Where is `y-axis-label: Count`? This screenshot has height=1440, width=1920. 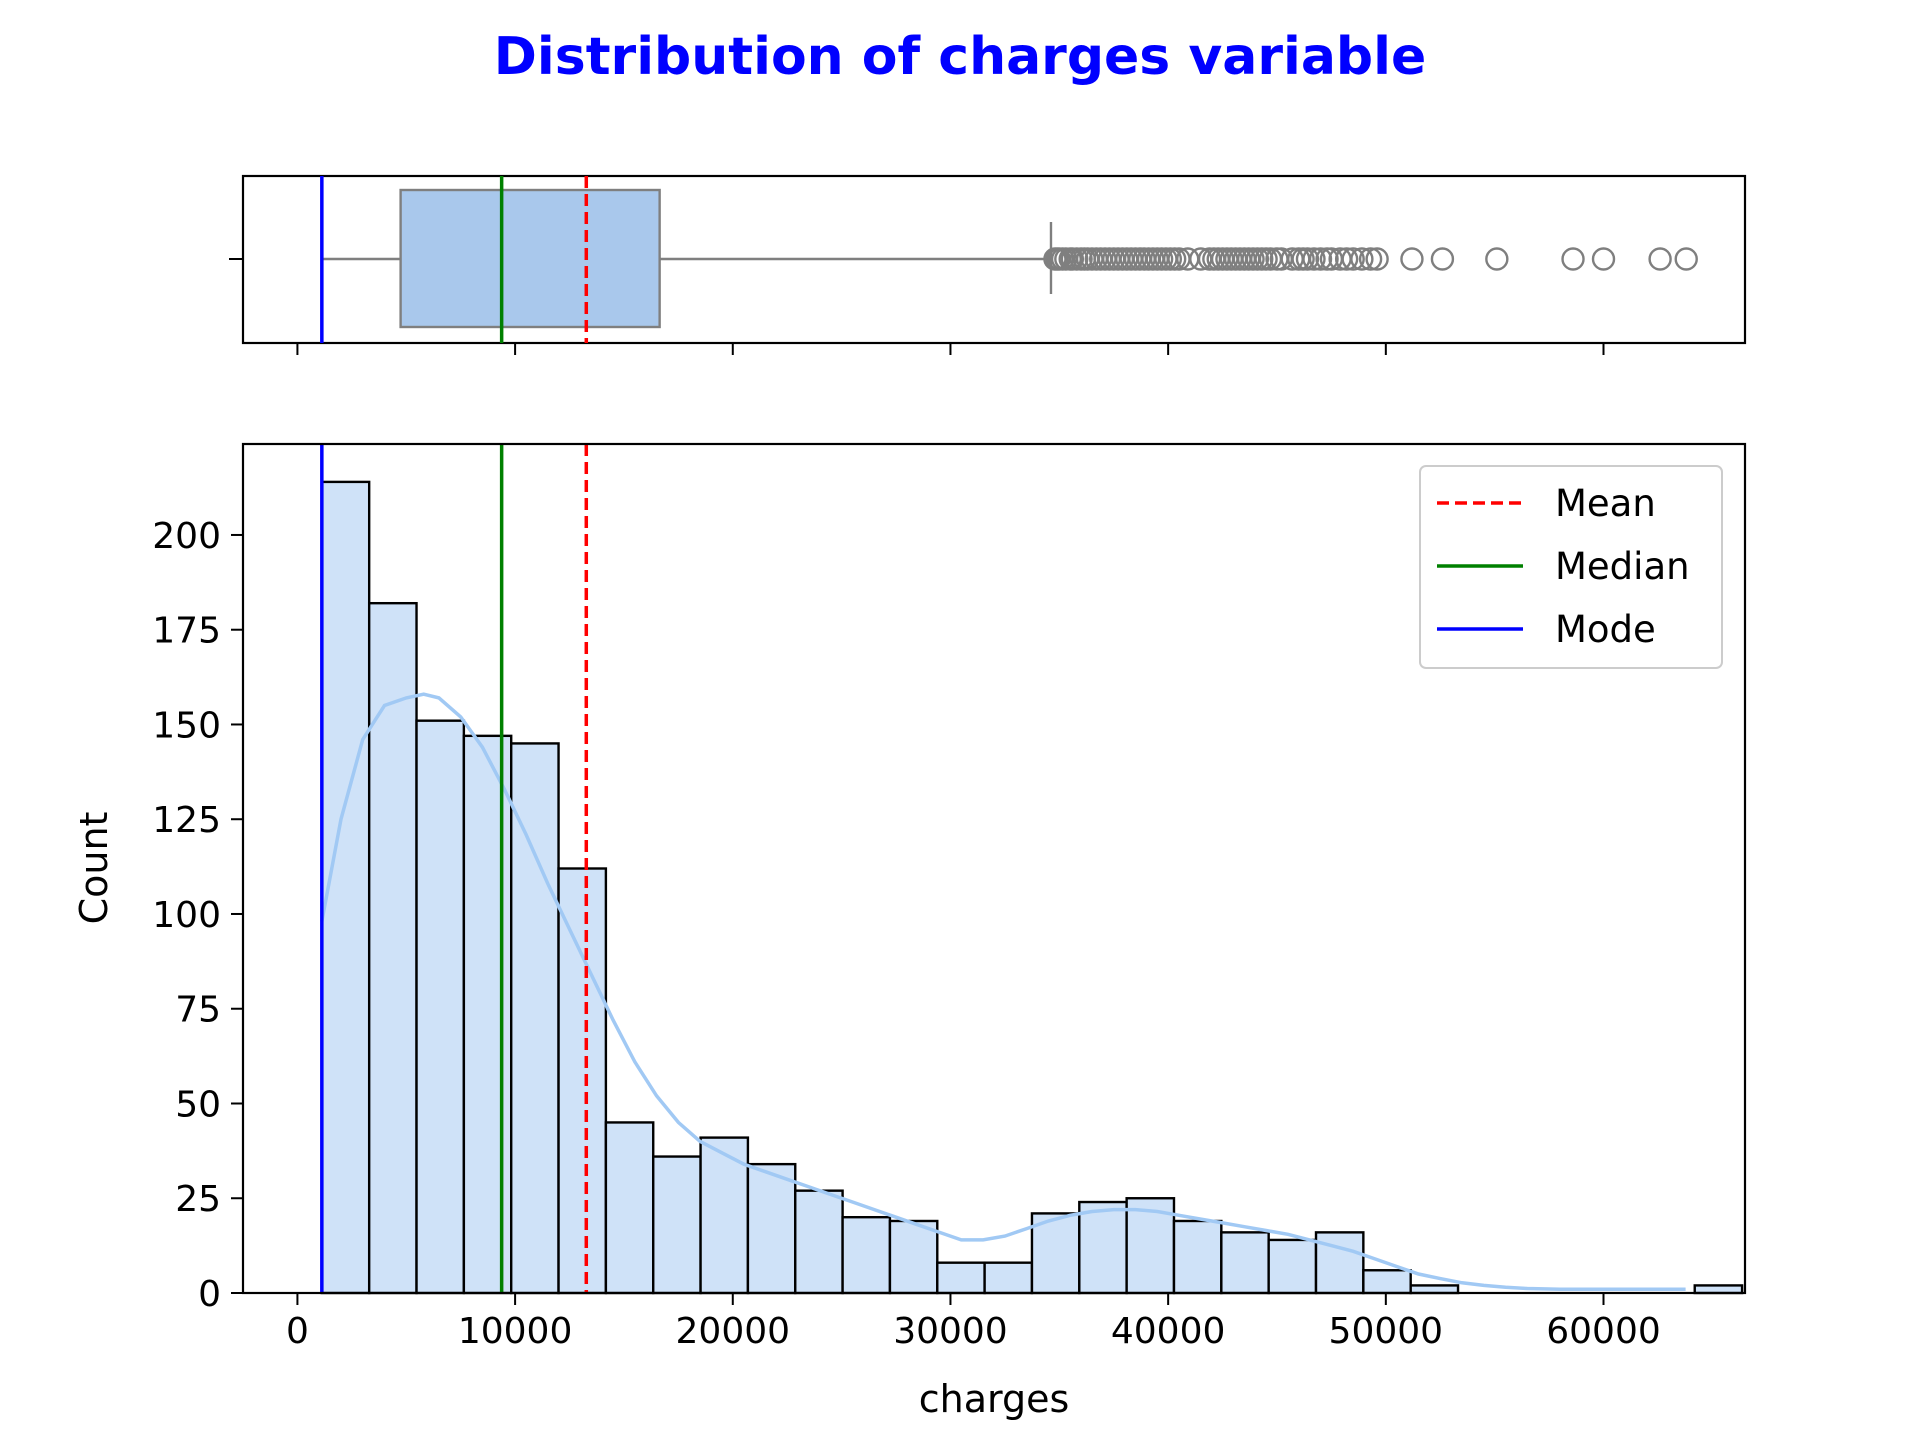
y-axis-label: Count is located at coordinates (94, 868).